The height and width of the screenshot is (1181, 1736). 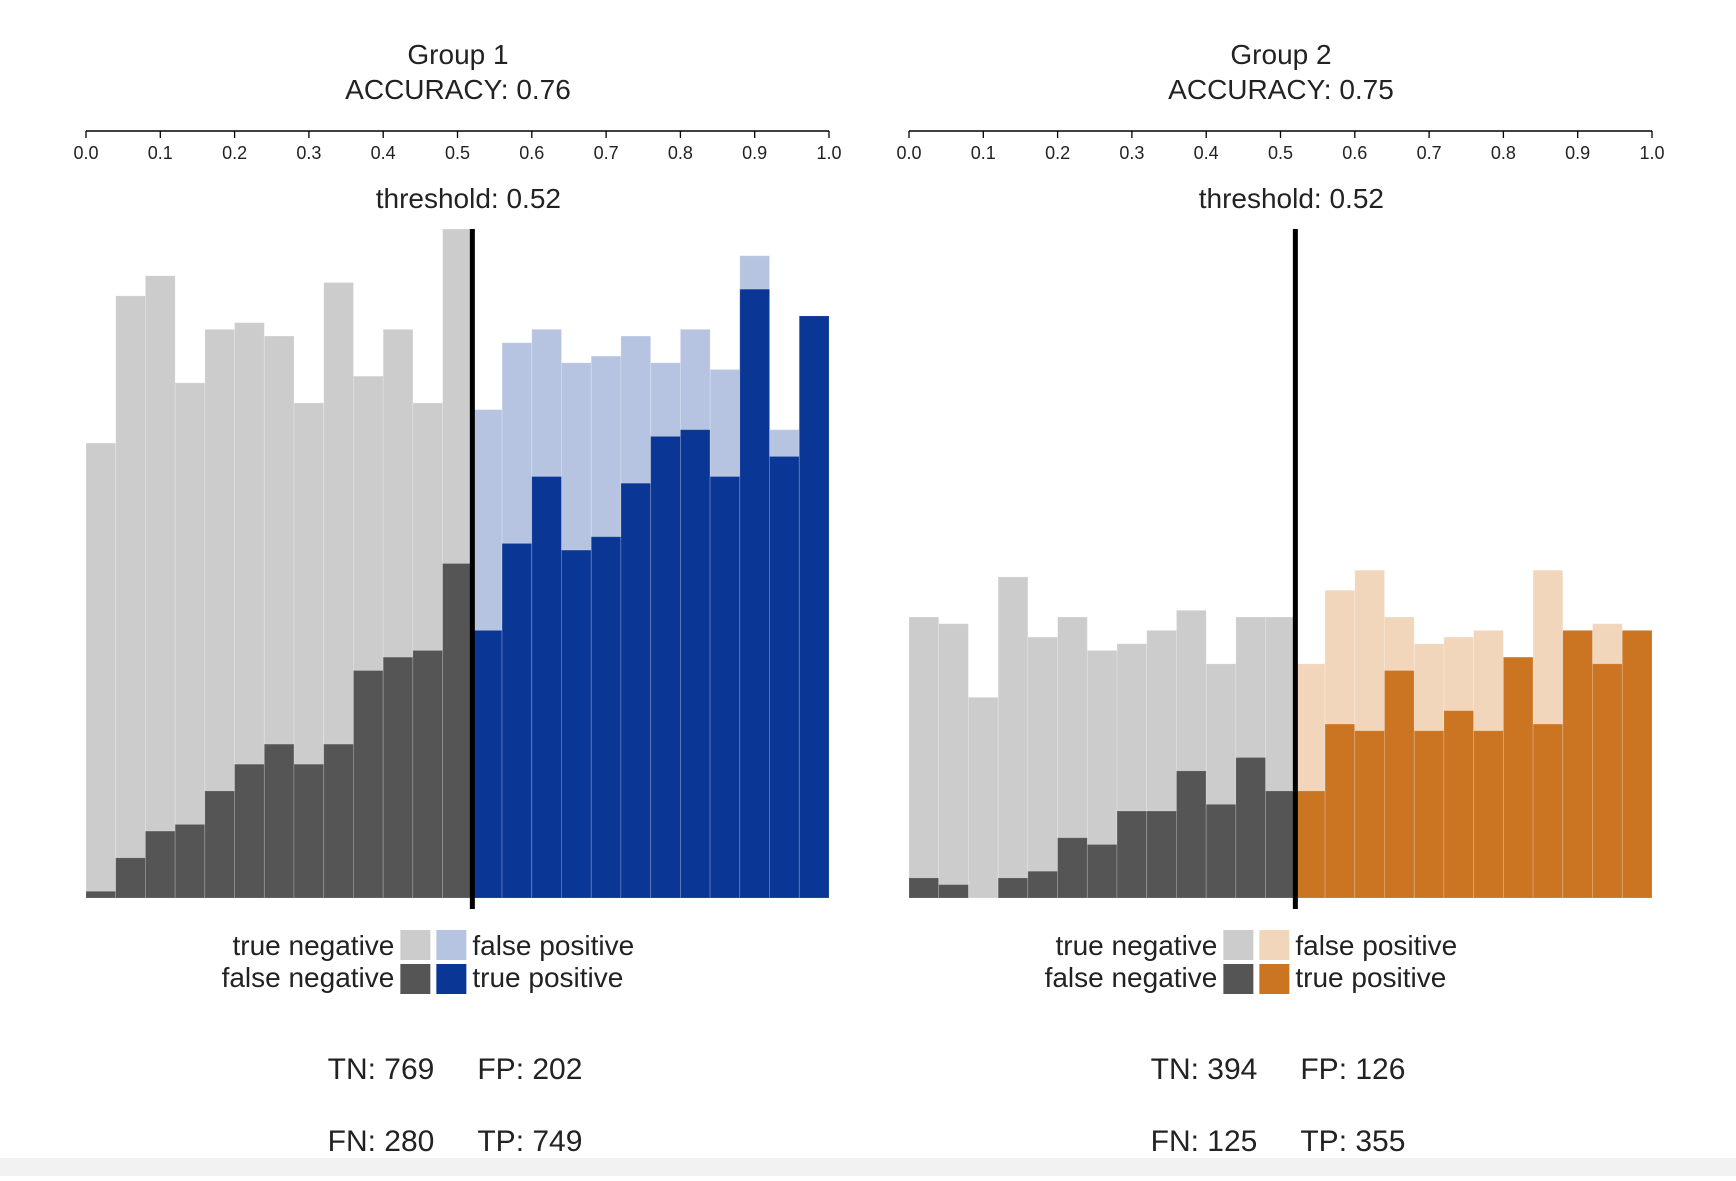 What do you see at coordinates (458, 89) in the screenshot?
I see `accuracy-label: ACCURACY: 0.76` at bounding box center [458, 89].